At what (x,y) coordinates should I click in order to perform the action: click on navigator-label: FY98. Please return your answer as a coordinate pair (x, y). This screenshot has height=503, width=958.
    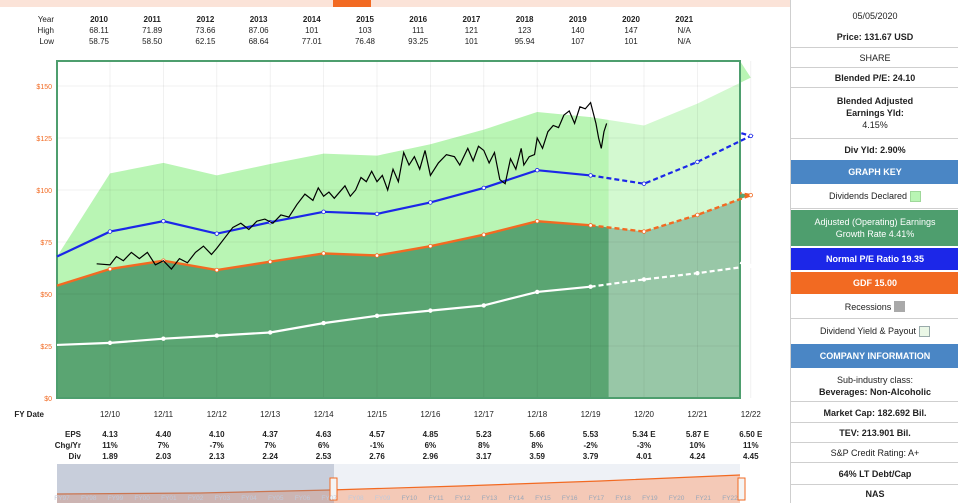
    Looking at the image, I should click on (89, 498).